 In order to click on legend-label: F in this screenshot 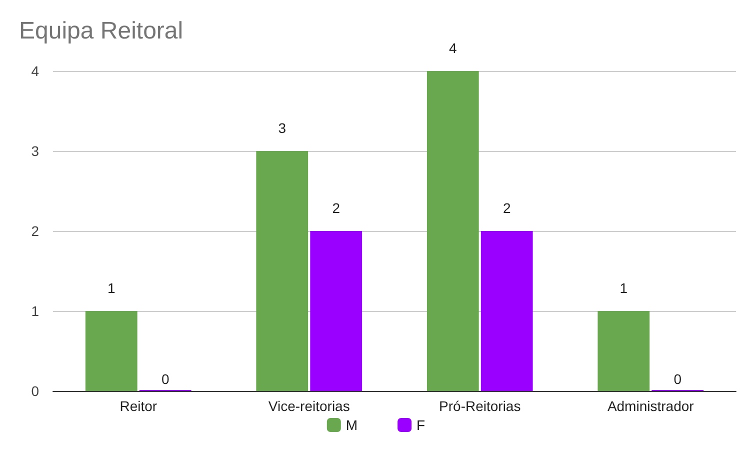, I will do `click(421, 425)`.